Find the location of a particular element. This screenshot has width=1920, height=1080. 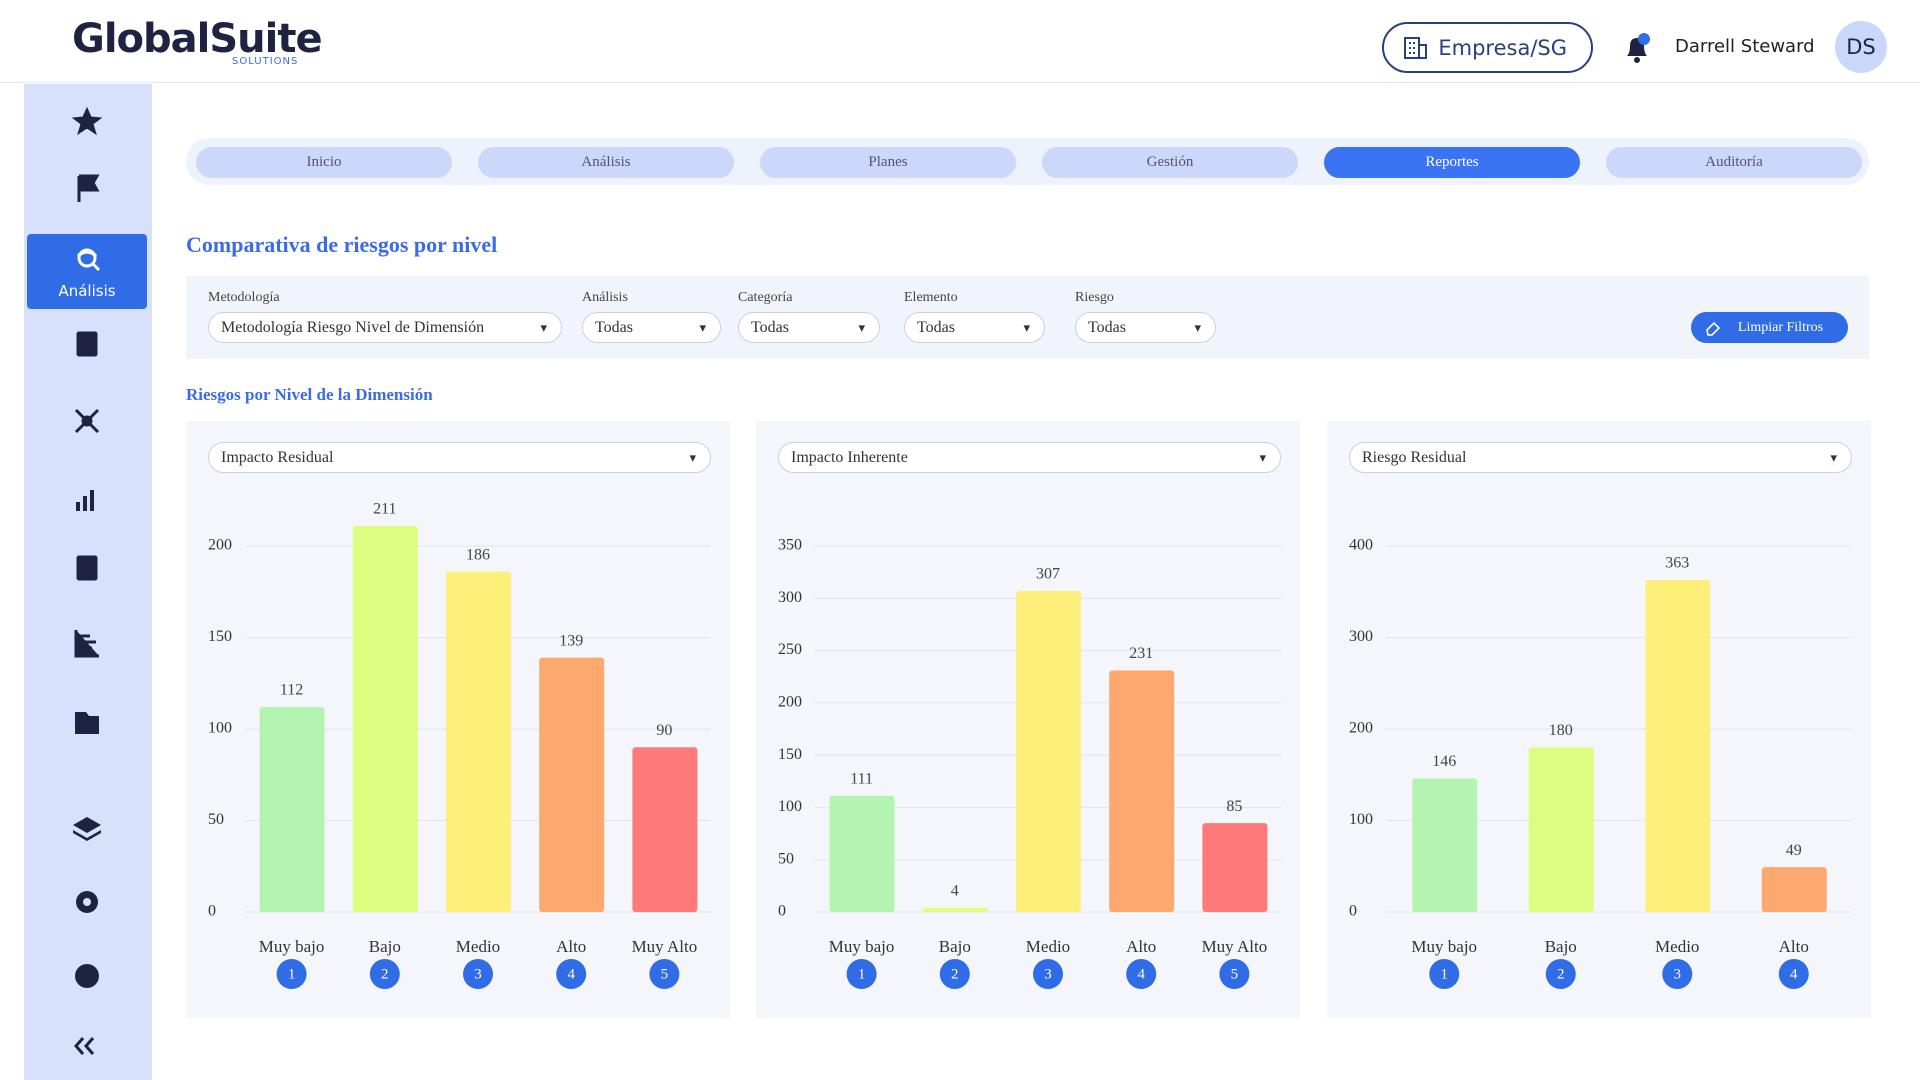

value-label: 111 is located at coordinates (861, 779).